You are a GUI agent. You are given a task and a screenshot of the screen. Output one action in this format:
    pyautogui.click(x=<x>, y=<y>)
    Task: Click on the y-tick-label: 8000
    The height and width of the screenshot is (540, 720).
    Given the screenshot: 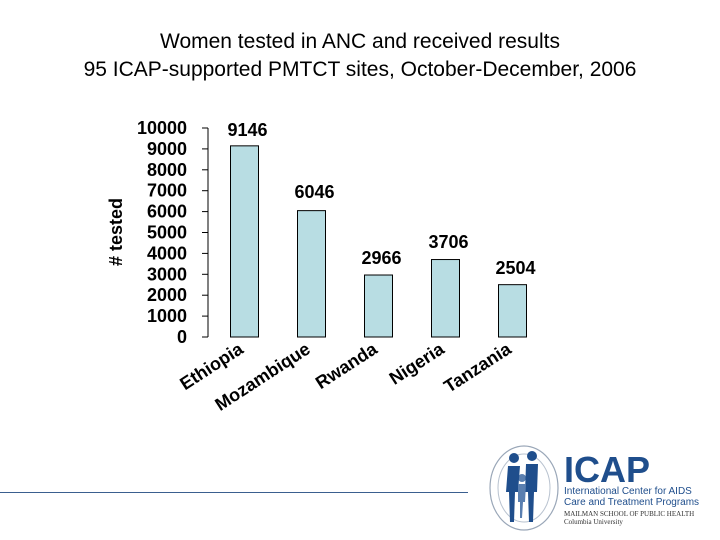 What is the action you would take?
    pyautogui.click(x=167, y=170)
    